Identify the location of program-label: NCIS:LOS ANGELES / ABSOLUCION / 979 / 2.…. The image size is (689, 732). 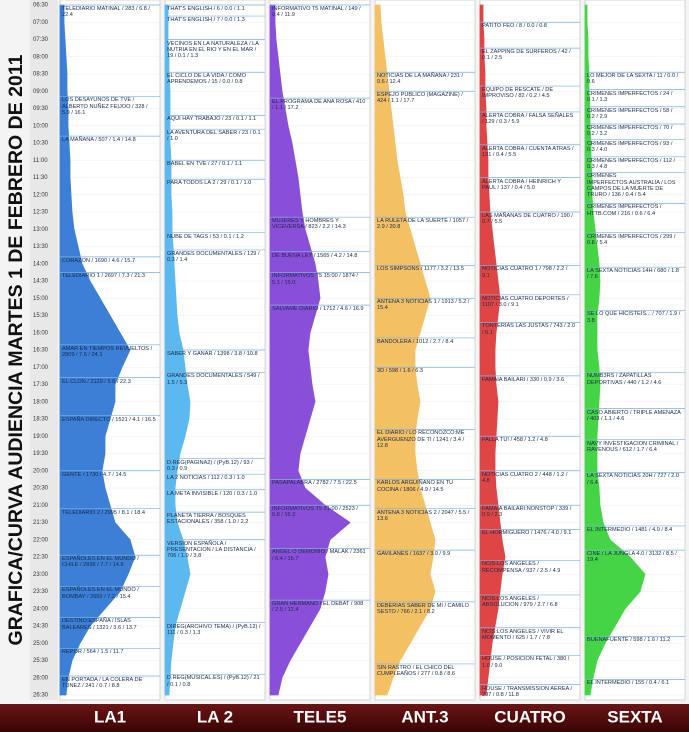
(520, 602).